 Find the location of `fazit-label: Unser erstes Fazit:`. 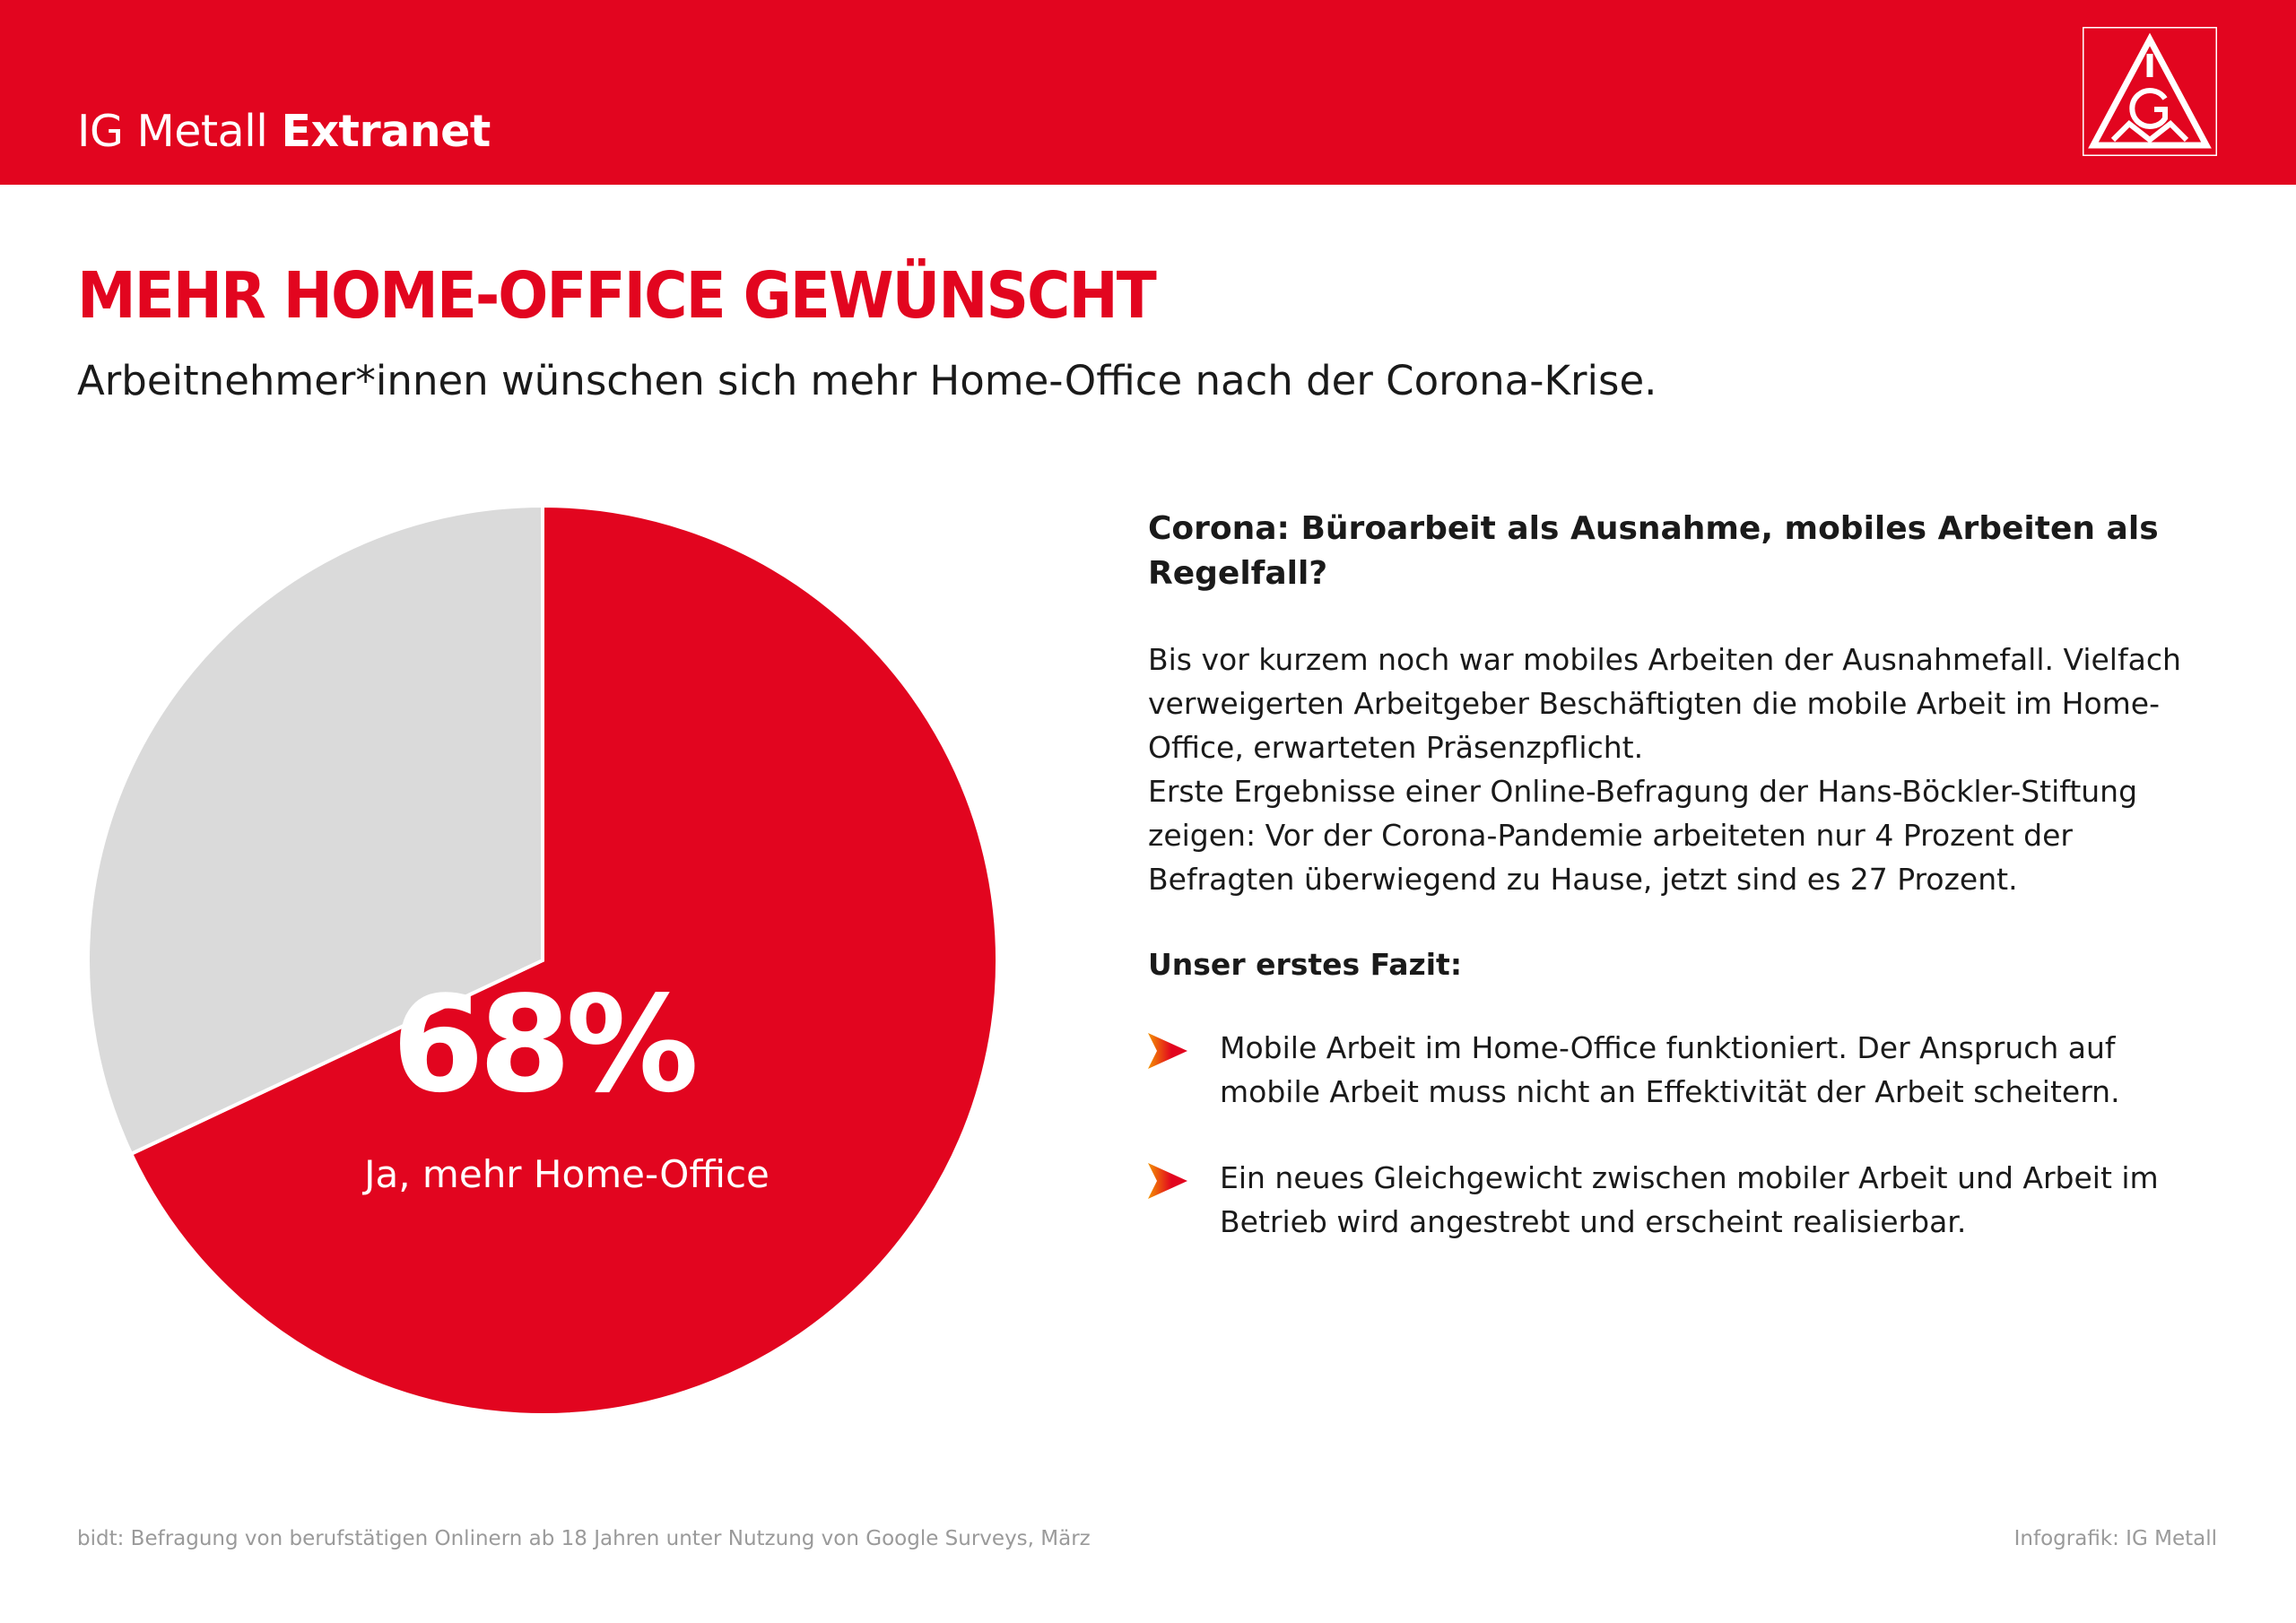

fazit-label: Unser erstes Fazit: is located at coordinates (1305, 964).